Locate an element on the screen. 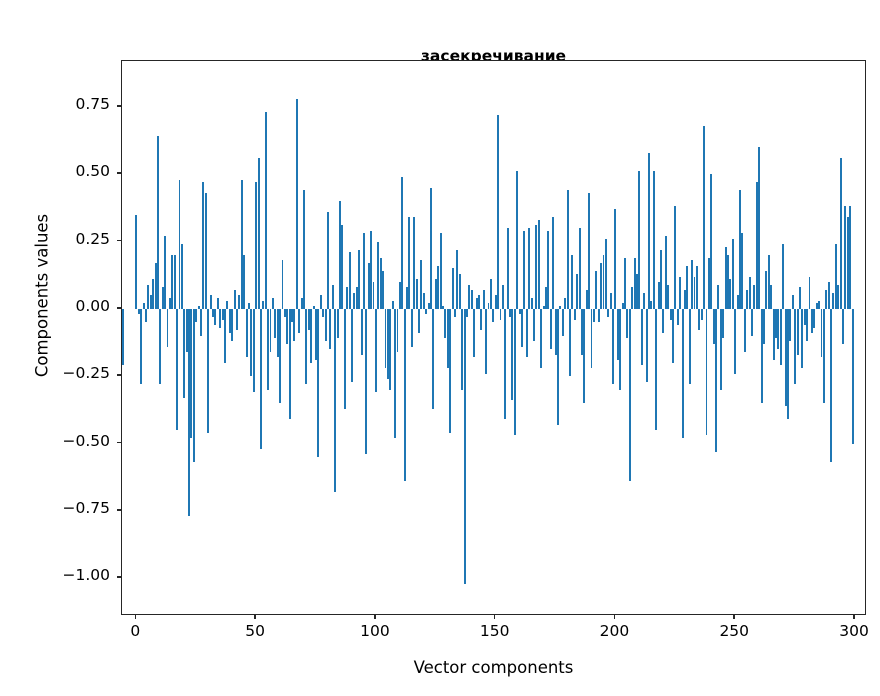  y-tick-label: 0.75 is located at coordinates (92, 103).